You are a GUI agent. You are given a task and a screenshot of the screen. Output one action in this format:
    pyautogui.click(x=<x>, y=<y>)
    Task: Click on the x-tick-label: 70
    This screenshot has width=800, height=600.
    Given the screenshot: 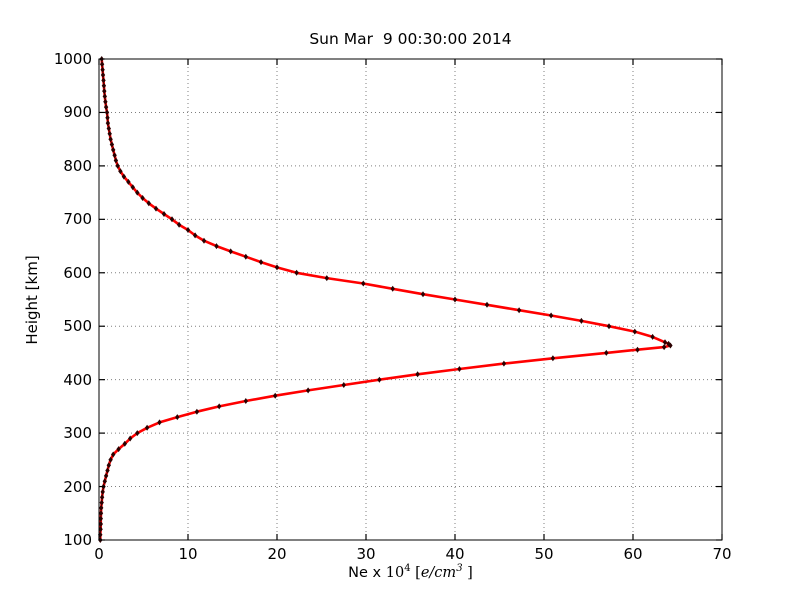 What is the action you would take?
    pyautogui.click(x=722, y=554)
    